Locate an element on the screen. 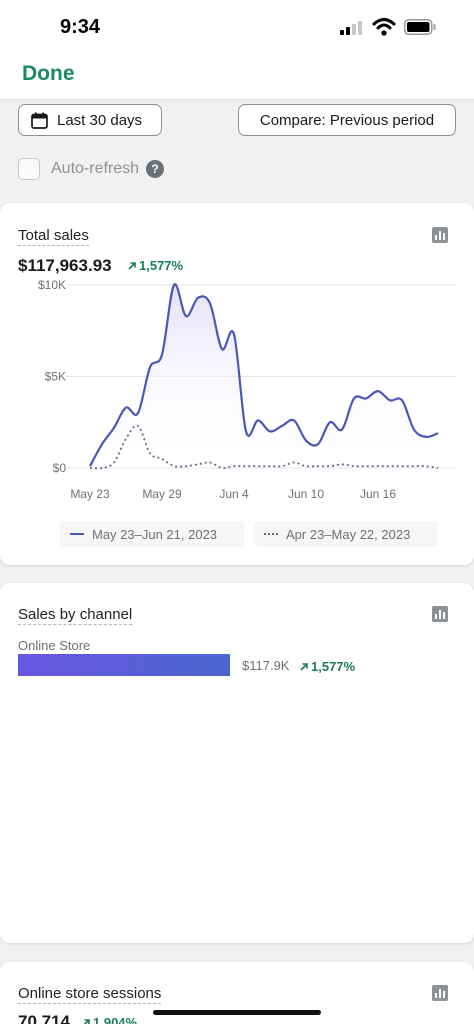 This screenshot has width=474, height=1024. legend-current-label: May 23–Jun 21, 2023 is located at coordinates (155, 534).